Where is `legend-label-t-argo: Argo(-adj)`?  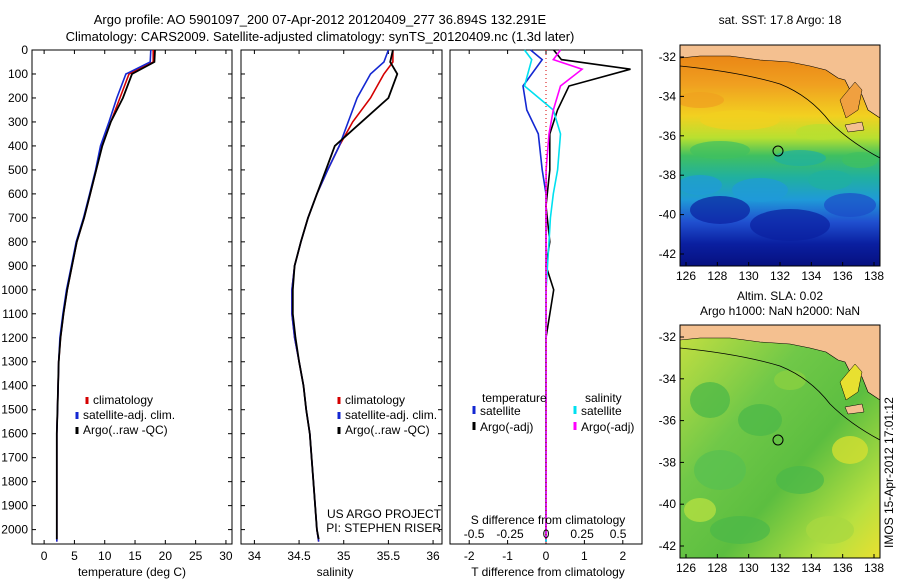
legend-label-t-argo: Argo(-adj) is located at coordinates (506, 427).